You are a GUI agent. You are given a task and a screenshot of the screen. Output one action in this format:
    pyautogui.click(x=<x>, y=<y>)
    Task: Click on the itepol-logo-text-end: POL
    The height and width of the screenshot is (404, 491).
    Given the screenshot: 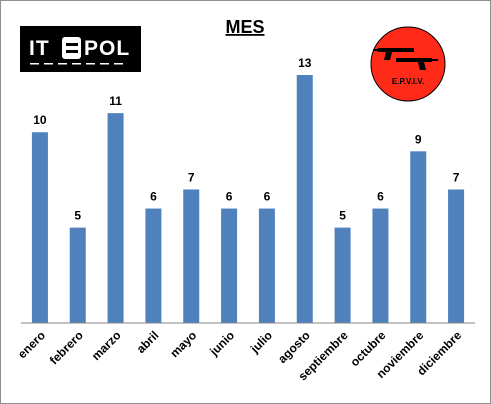 What is the action you would take?
    pyautogui.click(x=107, y=48)
    